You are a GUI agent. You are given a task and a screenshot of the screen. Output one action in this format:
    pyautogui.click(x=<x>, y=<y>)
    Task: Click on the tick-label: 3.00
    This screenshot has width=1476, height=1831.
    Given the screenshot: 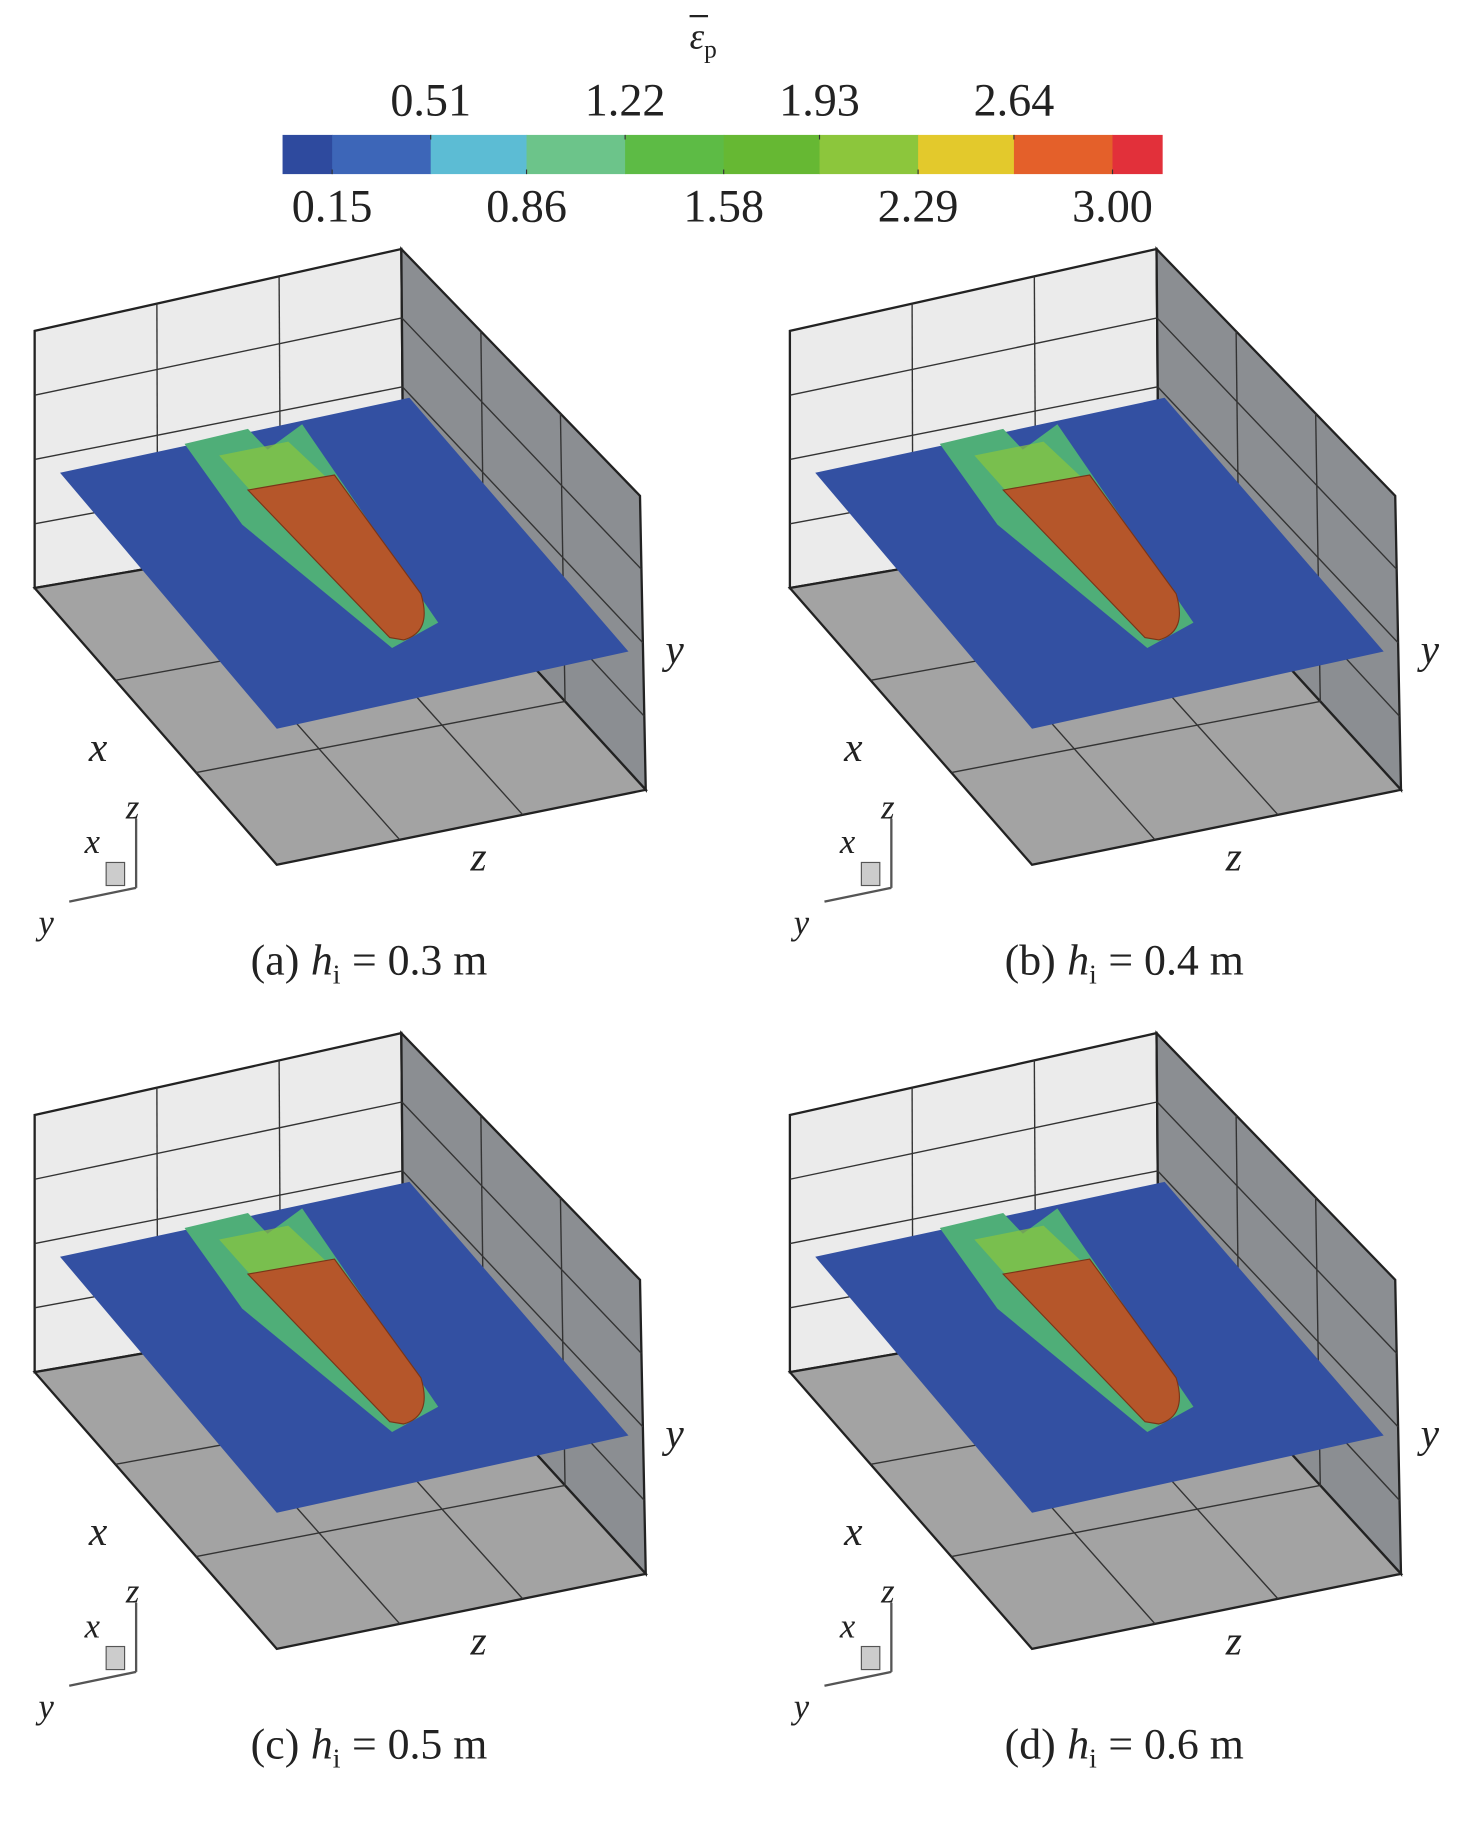 What is the action you would take?
    pyautogui.click(x=1112, y=205)
    